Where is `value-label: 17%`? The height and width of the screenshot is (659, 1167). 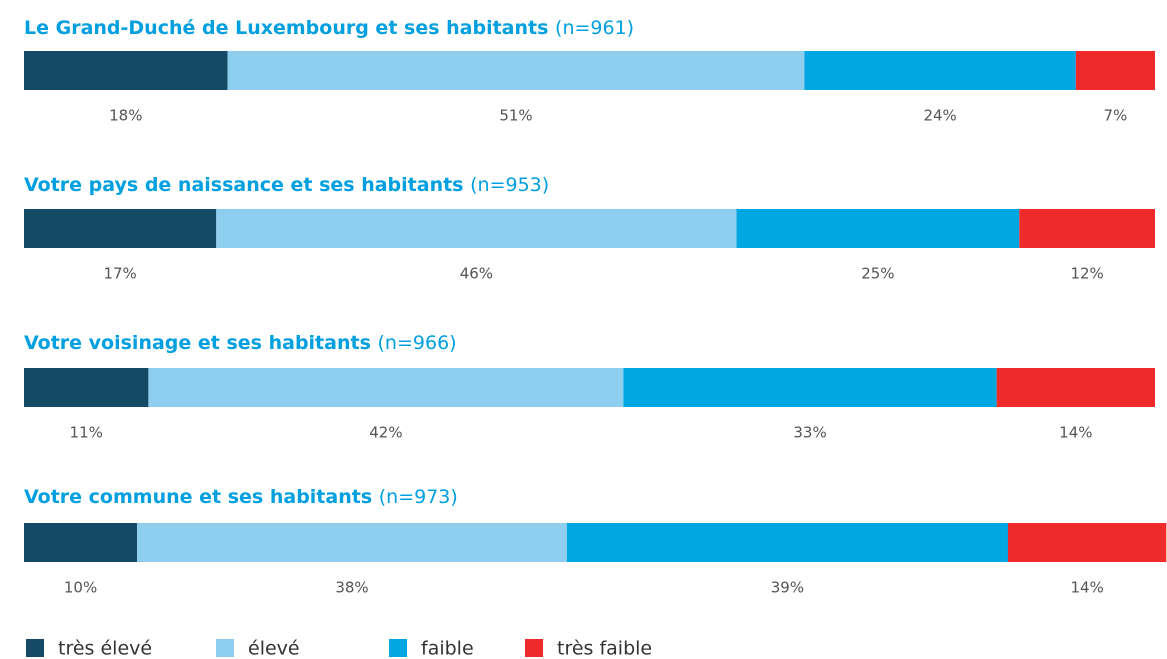
value-label: 17% is located at coordinates (119, 274).